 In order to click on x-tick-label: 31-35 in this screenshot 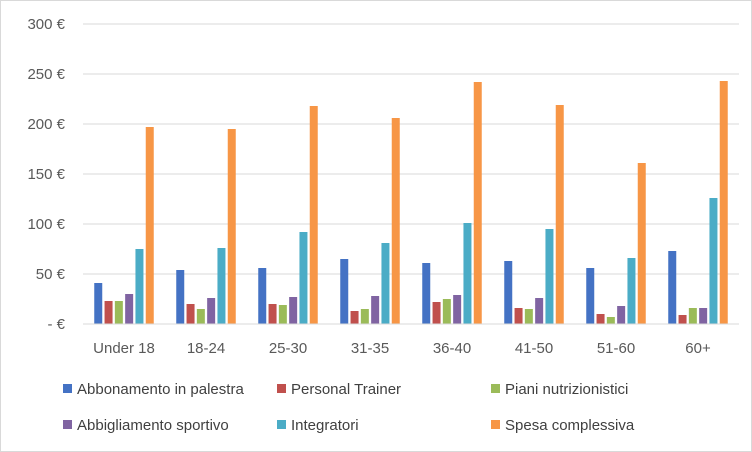, I will do `click(370, 348)`.